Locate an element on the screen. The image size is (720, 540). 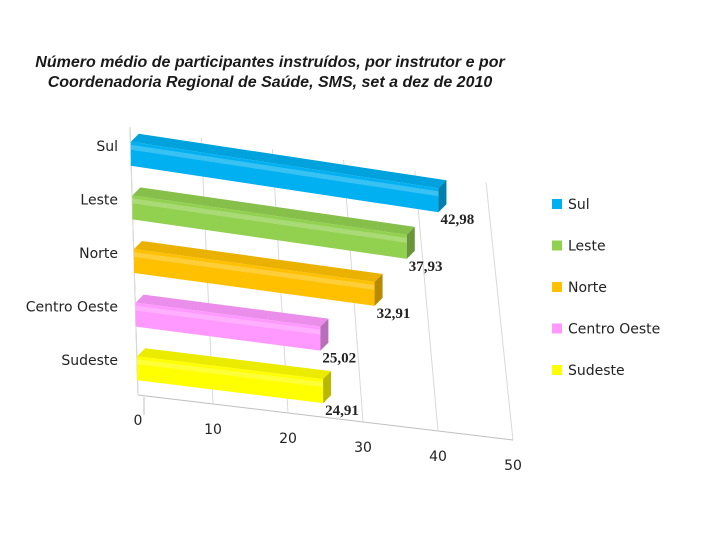
data-label: 37,93 is located at coordinates (426, 267).